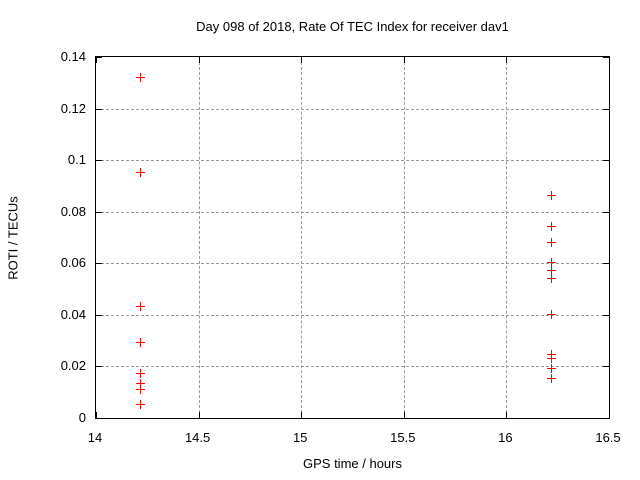 The height and width of the screenshot is (480, 640). I want to click on y-tick-label: 0, so click(82, 417).